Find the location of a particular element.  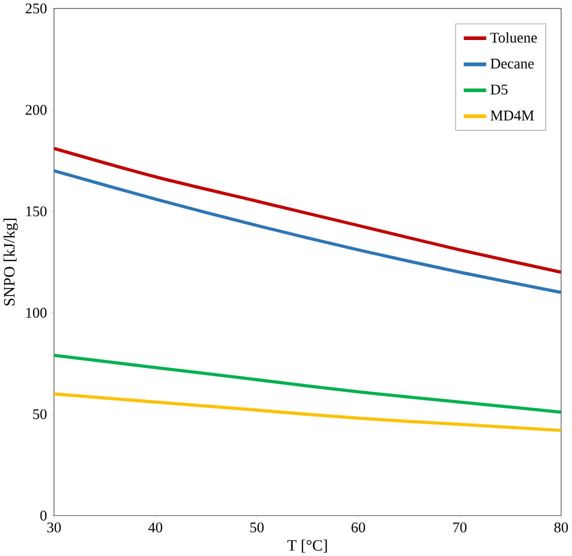

x-axis-title: T [°C] is located at coordinates (307, 546).